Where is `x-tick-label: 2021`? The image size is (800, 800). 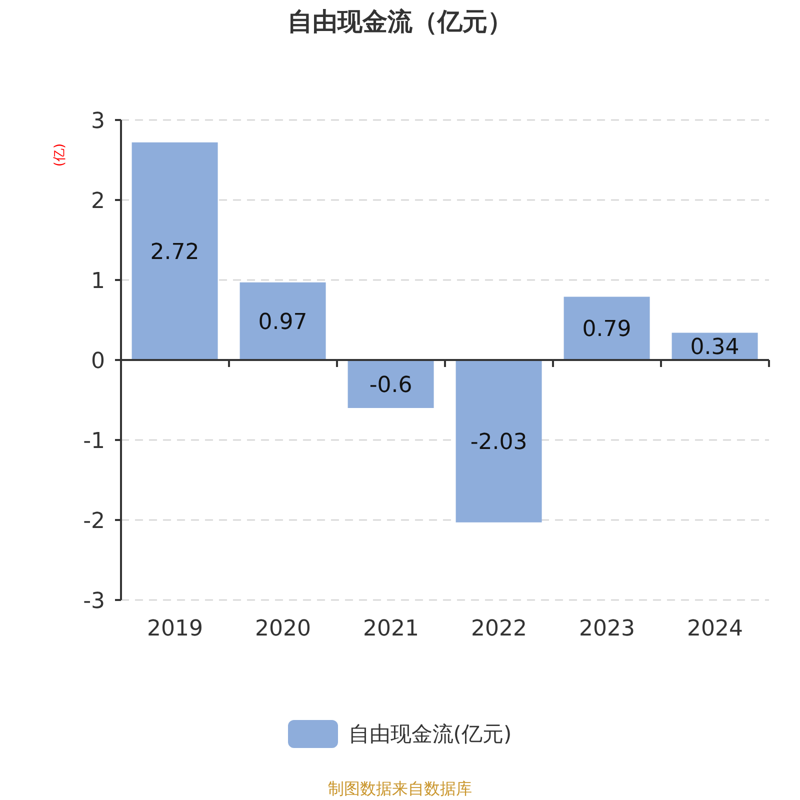 x-tick-label: 2021 is located at coordinates (391, 629).